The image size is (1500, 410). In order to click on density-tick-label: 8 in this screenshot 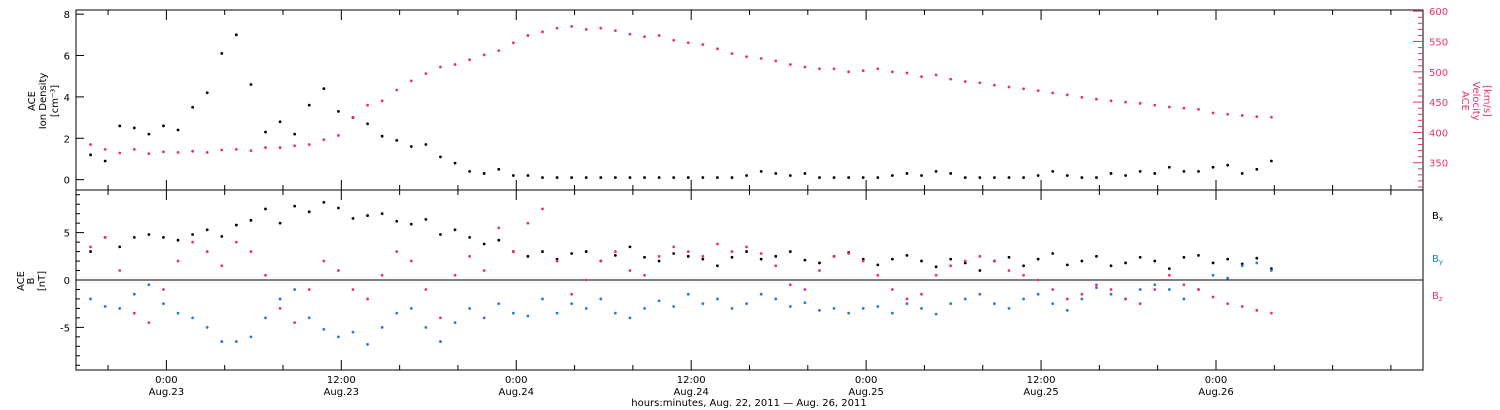, I will do `click(67, 15)`.